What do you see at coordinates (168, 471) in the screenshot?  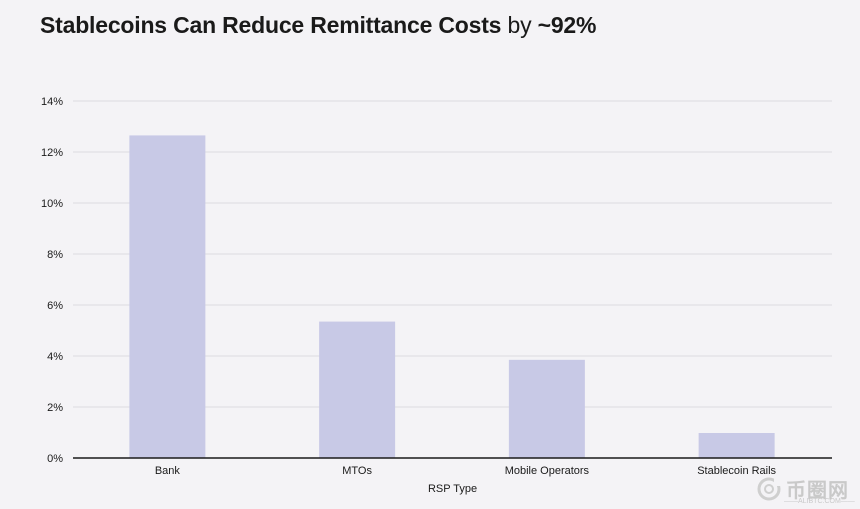 I see `x-tick-label: Bank` at bounding box center [168, 471].